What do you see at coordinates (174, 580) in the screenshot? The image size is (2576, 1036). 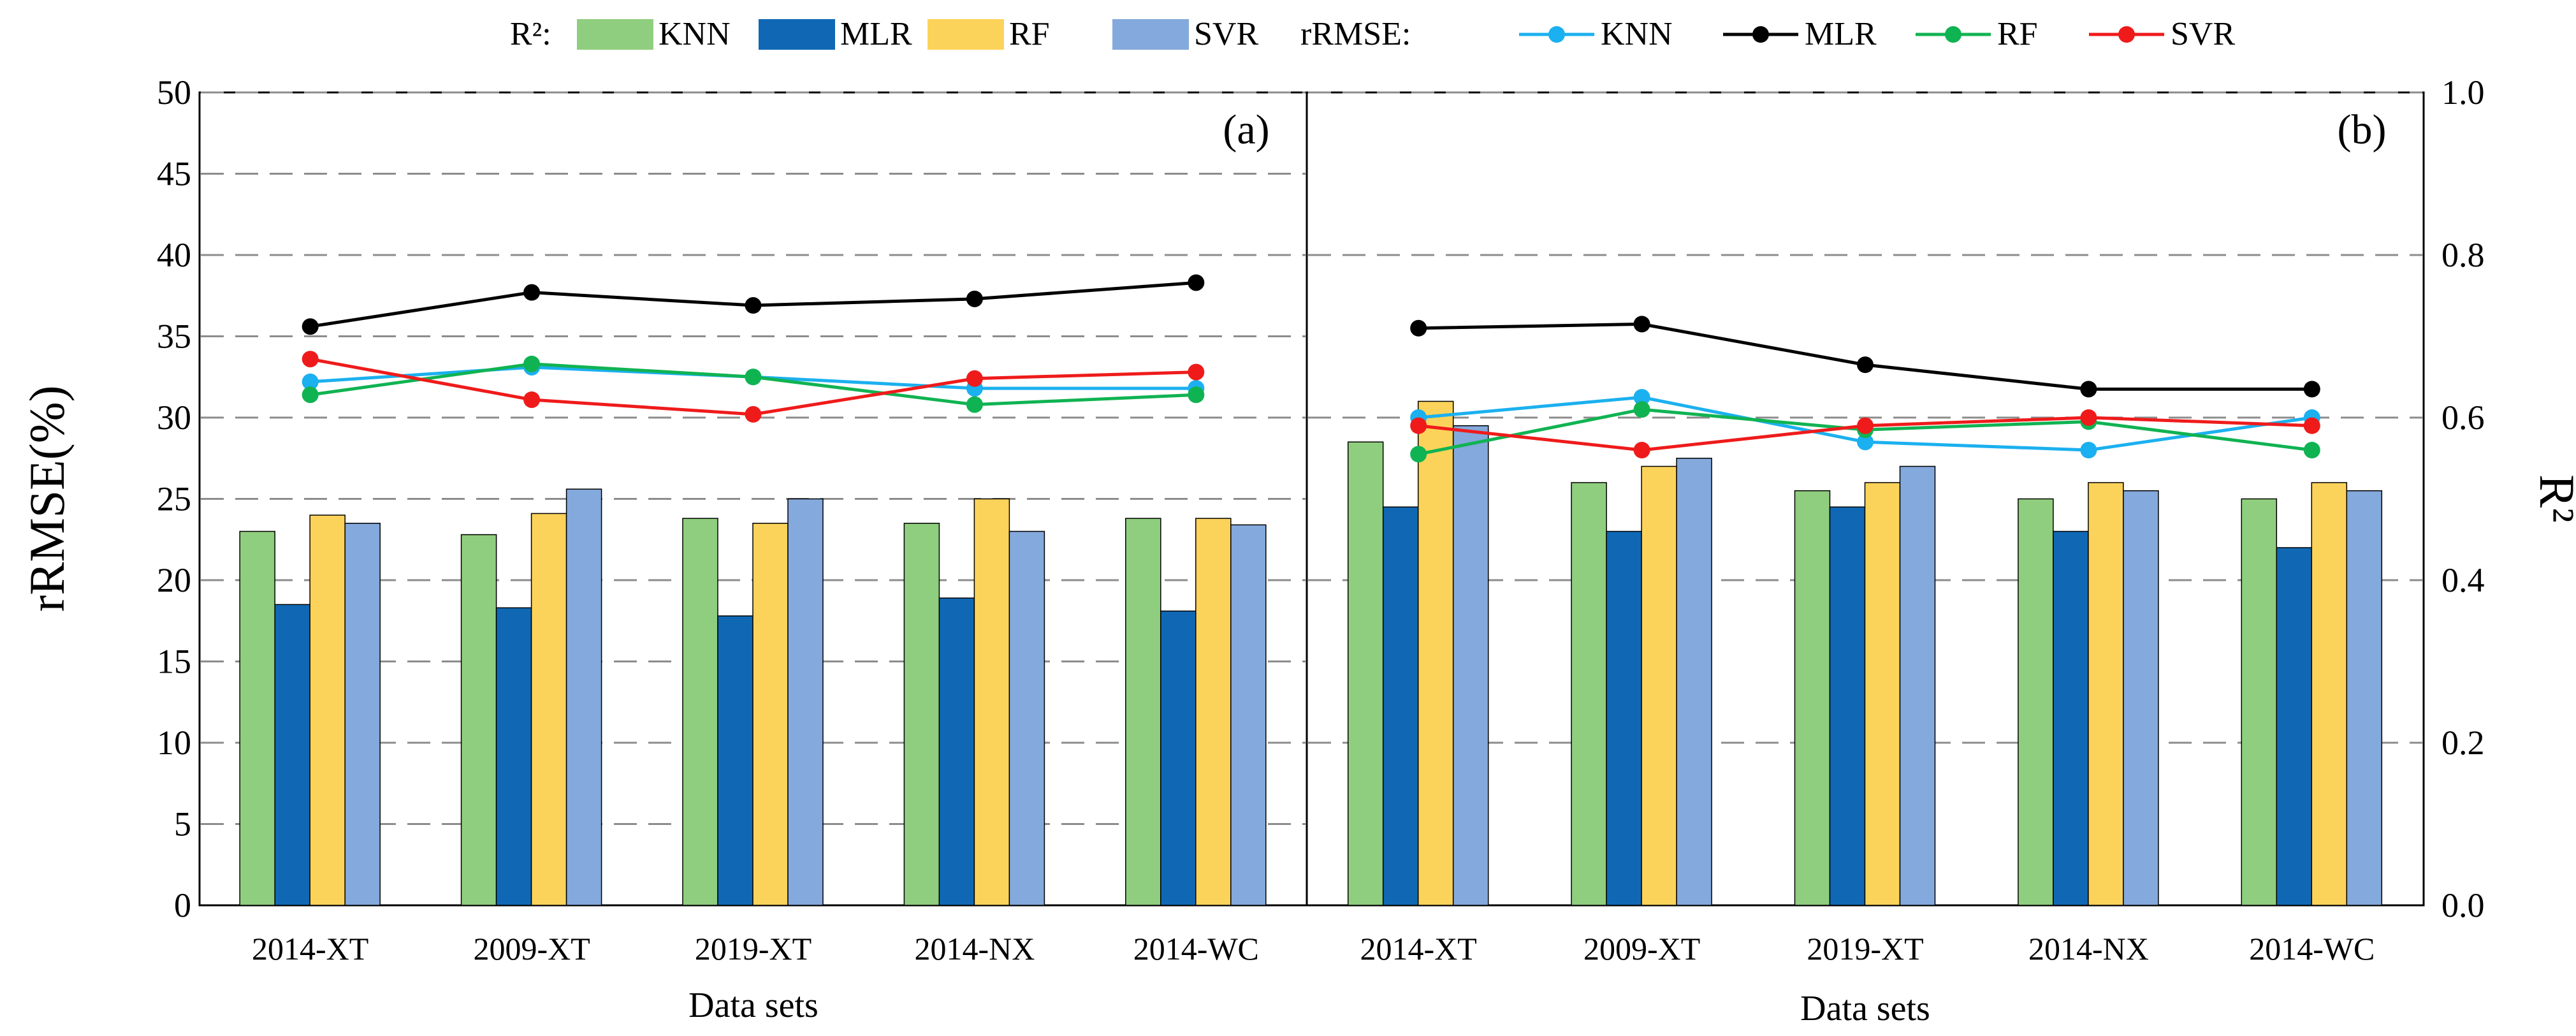 I see `y-tick-label: 20` at bounding box center [174, 580].